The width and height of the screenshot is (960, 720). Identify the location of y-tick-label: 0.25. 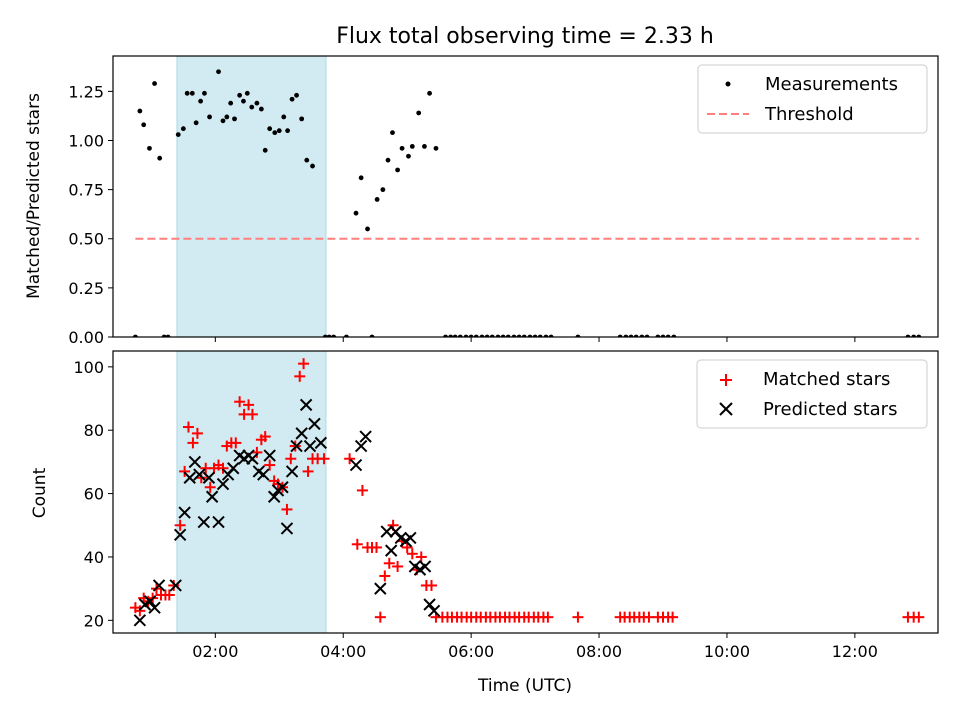
(86, 288).